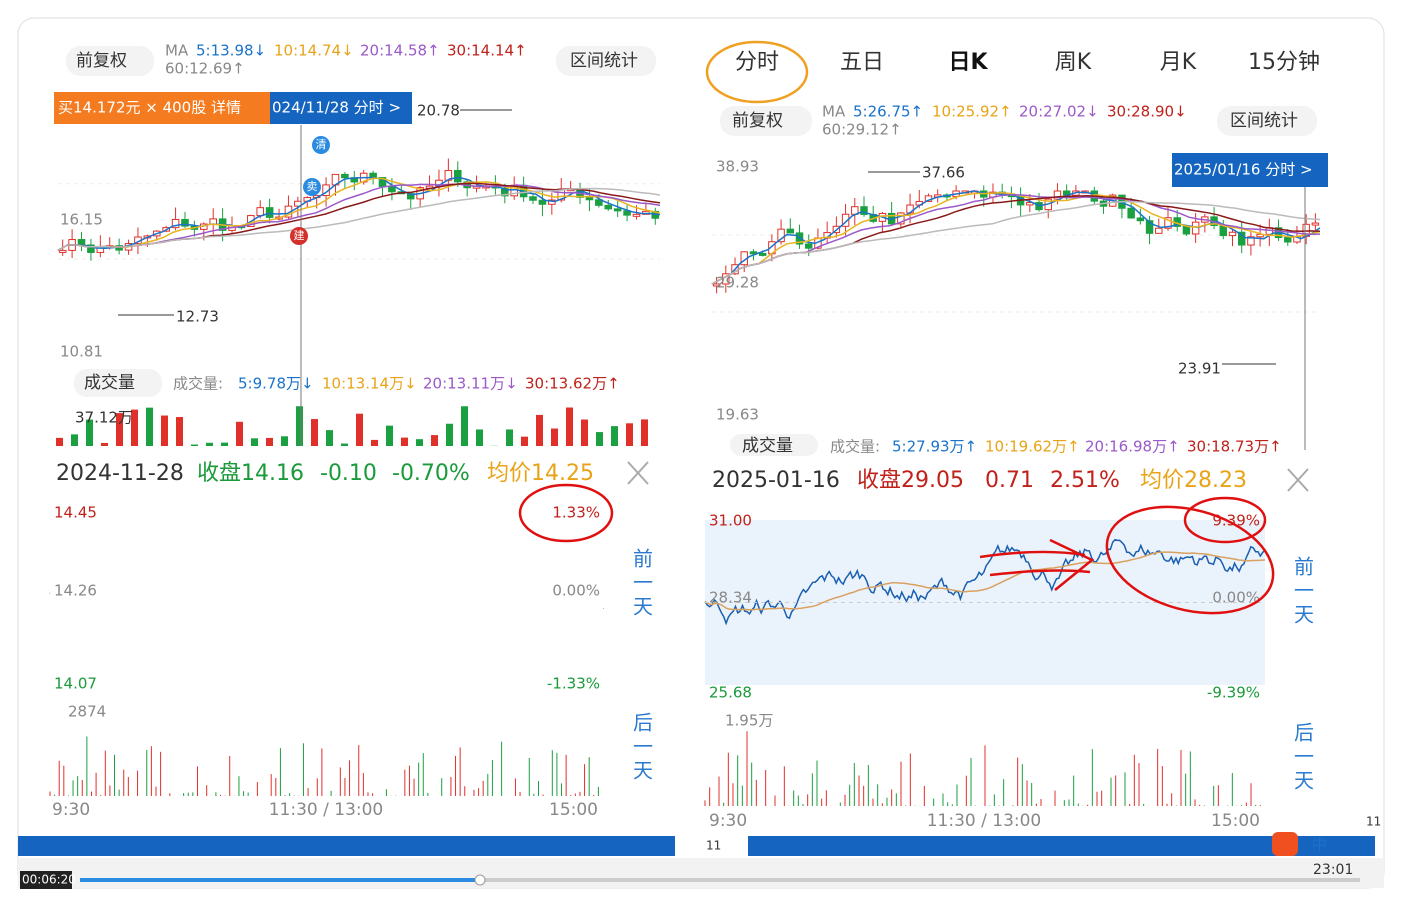  Describe the element at coordinates (336, 108) in the screenshot. I see `date-tag-text: 024/11/28 分时 >` at that location.